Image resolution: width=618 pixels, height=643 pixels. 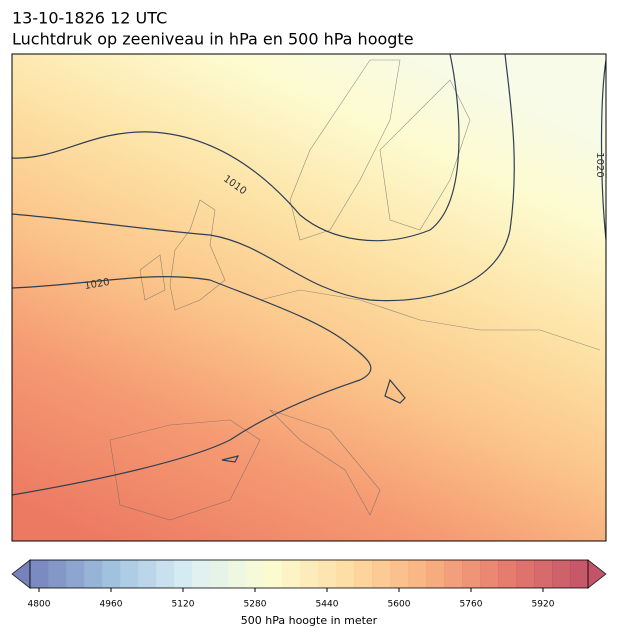 I want to click on colorbar-tick-label: 5600, so click(x=399, y=605).